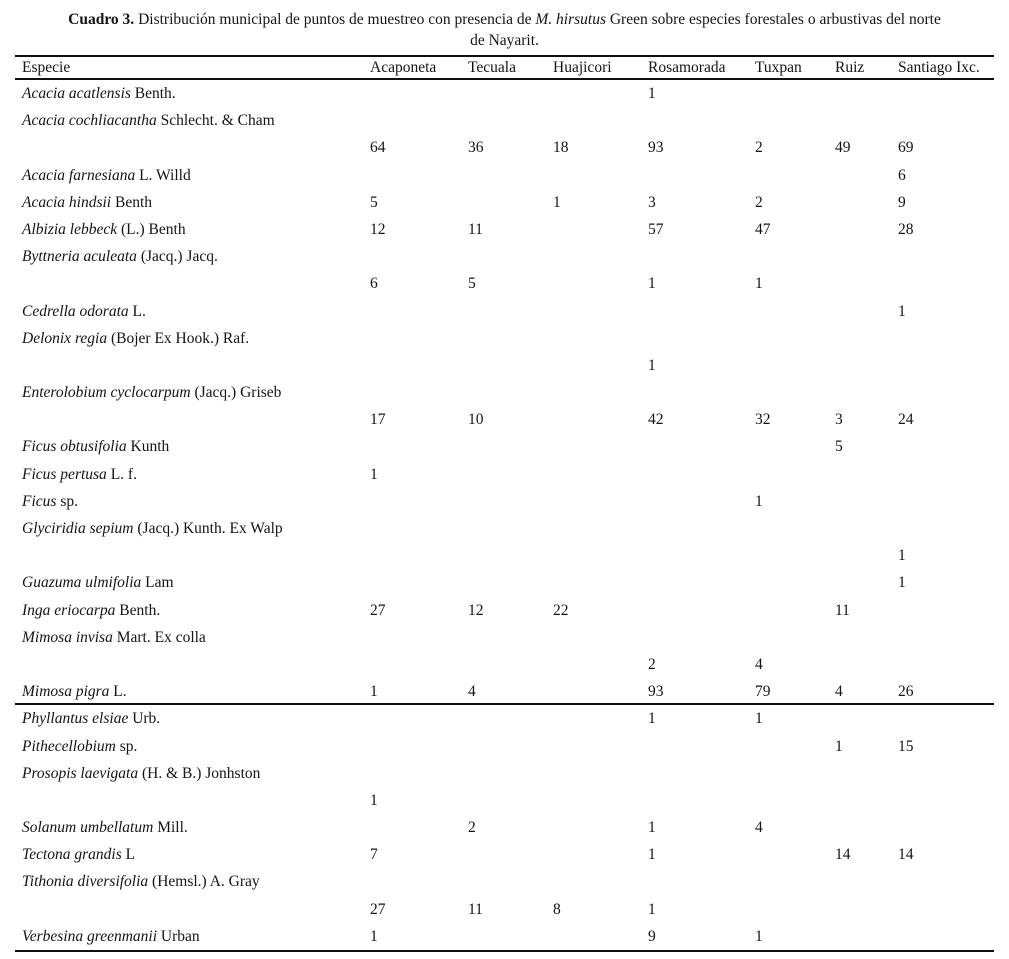 This screenshot has width=1009, height=959. Describe the element at coordinates (72, 855) in the screenshot. I see `species-scientific-name: Tectona grandis` at that location.